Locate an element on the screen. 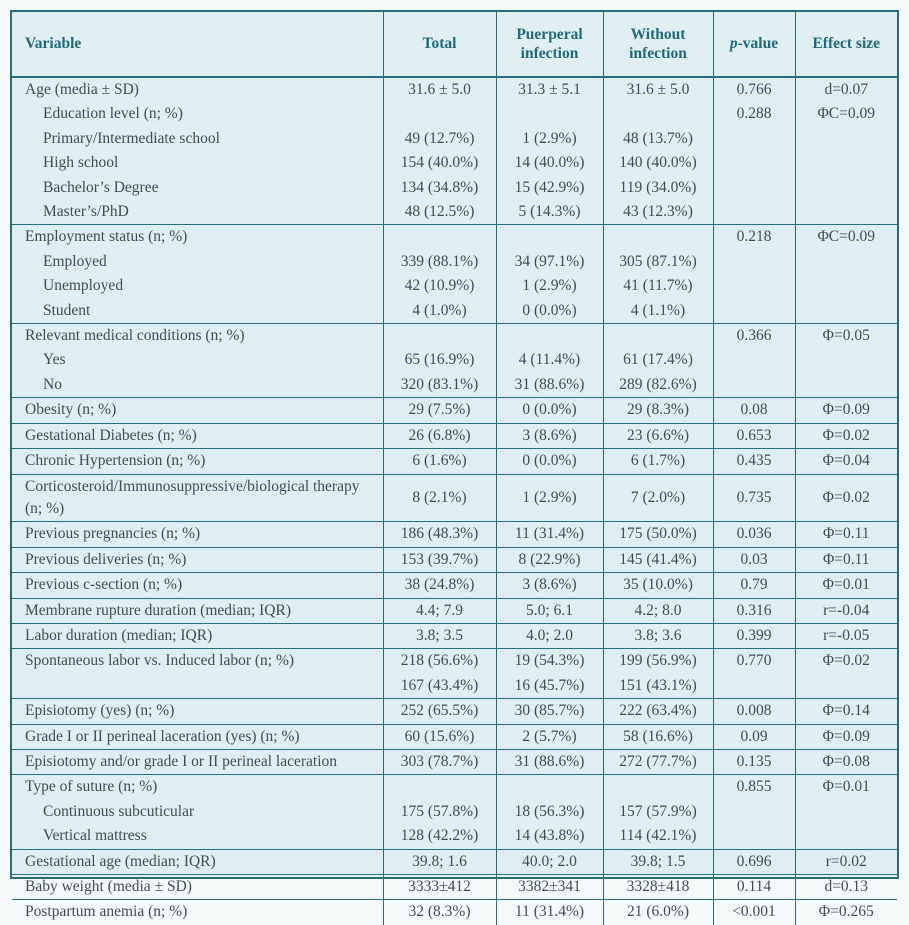 Image resolution: width=909 pixels, height=925 pixels. column-header-effect-size: Effect size is located at coordinates (845, 45).